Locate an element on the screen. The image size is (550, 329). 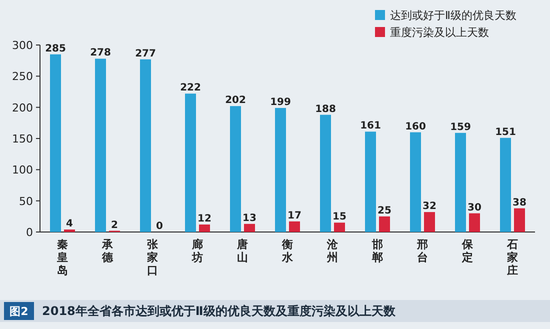
x-tick-label: 石家庄 is located at coordinates (512, 257).